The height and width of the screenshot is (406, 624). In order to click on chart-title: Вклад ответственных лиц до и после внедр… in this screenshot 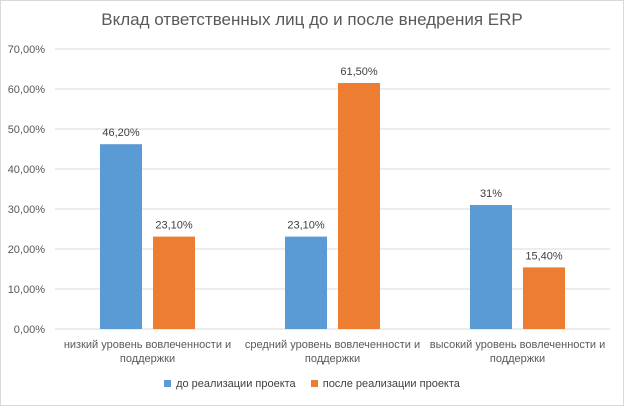, I will do `click(312, 19)`.